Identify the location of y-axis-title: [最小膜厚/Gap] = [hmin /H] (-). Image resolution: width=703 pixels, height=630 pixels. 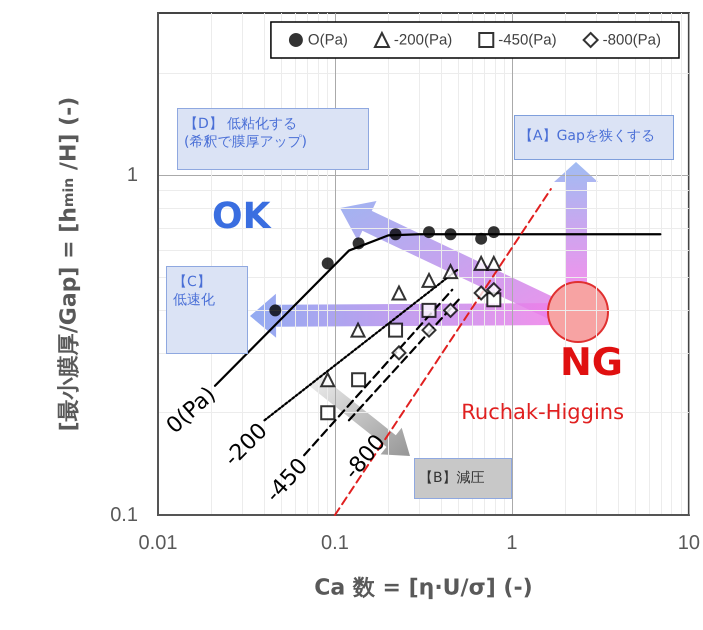
(69, 264).